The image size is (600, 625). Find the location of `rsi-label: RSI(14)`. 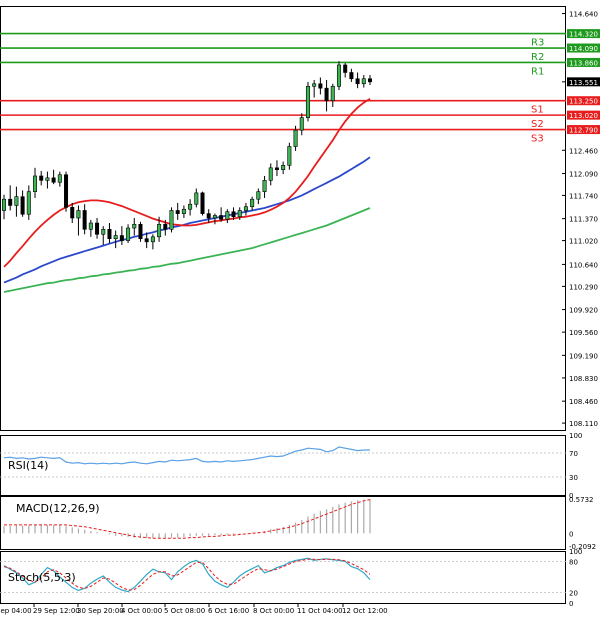

rsi-label: RSI(14) is located at coordinates (28, 465).